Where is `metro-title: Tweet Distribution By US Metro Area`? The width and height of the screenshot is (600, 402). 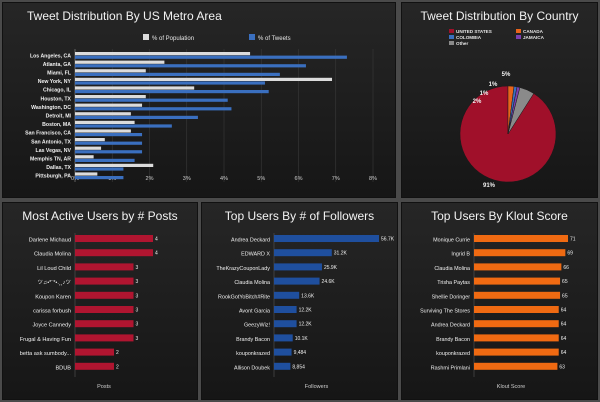
metro-title: Tweet Distribution By US Metro Area is located at coordinates (124, 16).